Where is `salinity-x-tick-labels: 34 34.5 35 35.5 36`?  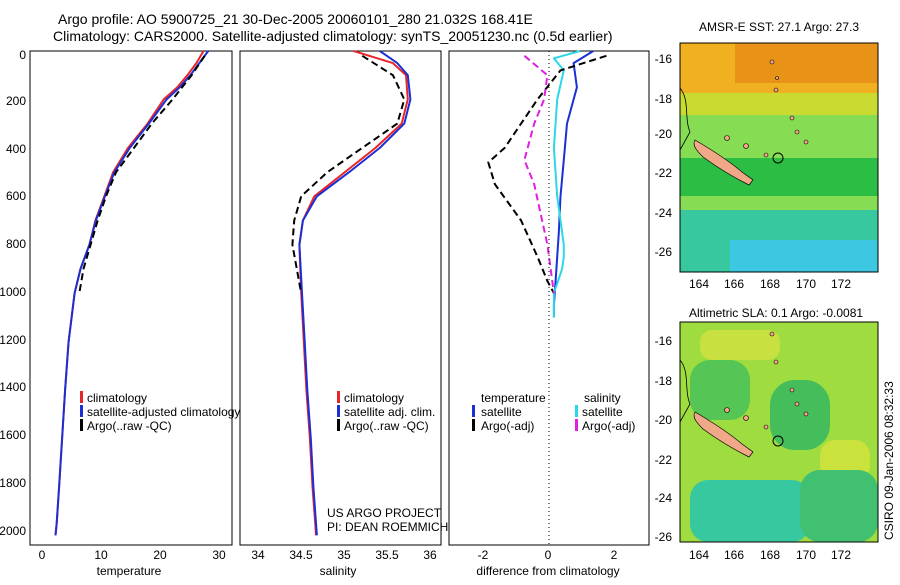
salinity-x-tick-labels: 34 34.5 35 35.5 36 is located at coordinates (344, 555).